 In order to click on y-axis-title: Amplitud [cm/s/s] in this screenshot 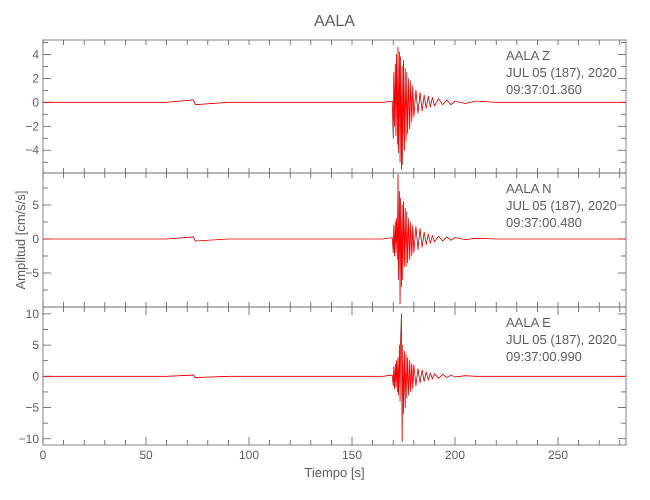, I will do `click(20, 240)`.